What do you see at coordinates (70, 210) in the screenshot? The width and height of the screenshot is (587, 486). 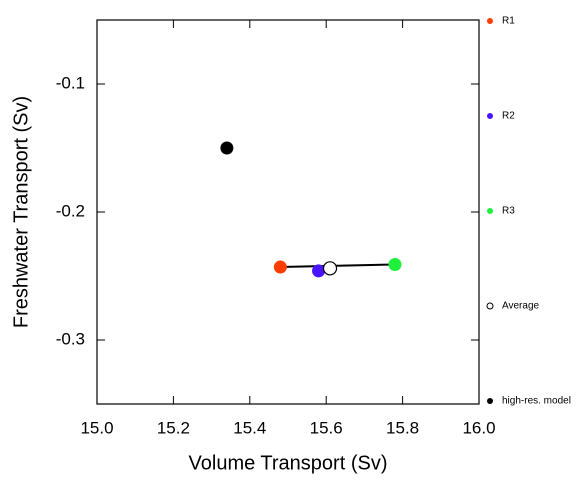 I see `y-tick-label: -0.2` at bounding box center [70, 210].